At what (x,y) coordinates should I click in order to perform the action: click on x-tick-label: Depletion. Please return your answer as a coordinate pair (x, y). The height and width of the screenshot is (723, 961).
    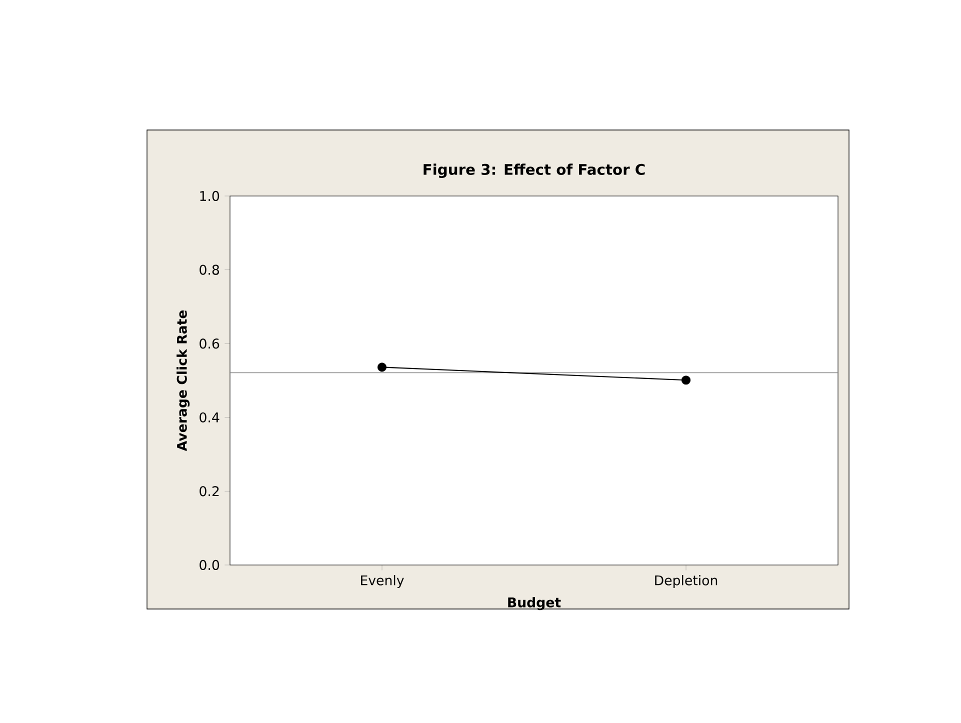
    Looking at the image, I should click on (686, 581).